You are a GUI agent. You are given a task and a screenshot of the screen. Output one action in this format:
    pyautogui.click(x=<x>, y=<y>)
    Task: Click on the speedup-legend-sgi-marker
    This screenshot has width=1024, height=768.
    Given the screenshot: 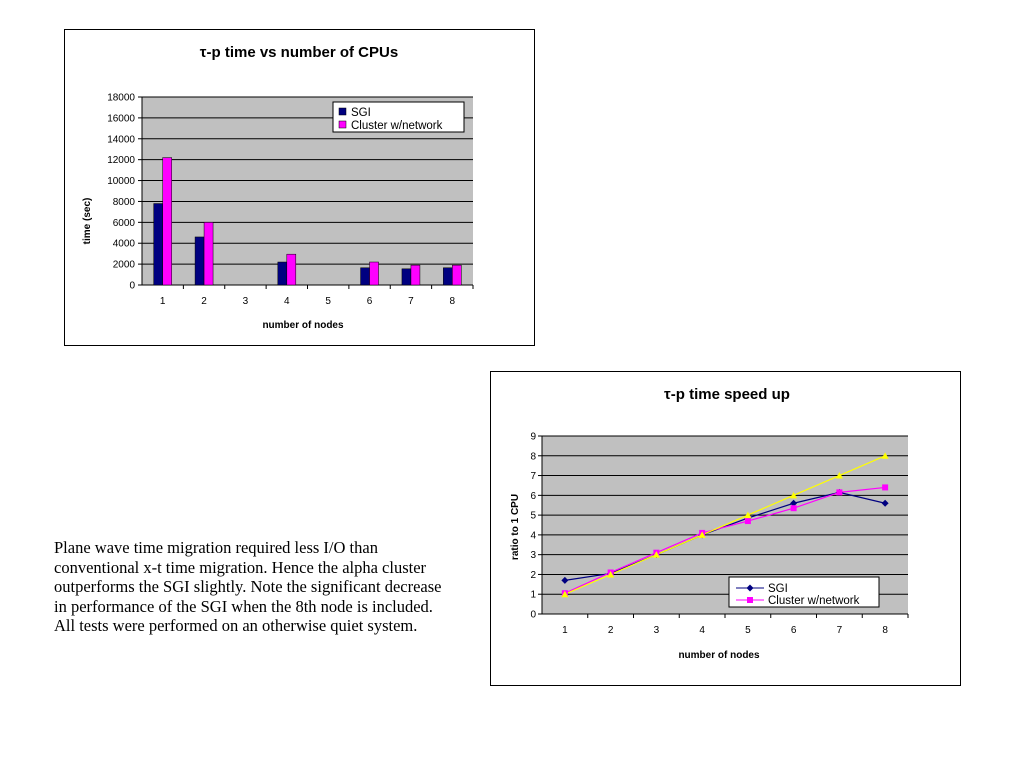 What is the action you would take?
    pyautogui.click(x=750, y=588)
    